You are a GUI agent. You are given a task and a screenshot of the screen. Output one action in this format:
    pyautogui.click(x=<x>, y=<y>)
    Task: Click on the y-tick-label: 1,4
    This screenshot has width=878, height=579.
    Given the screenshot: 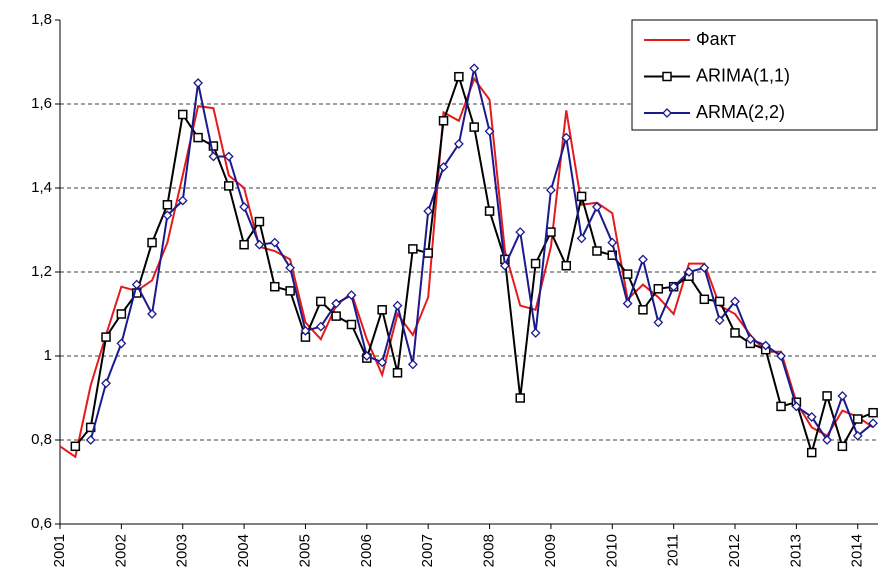 What is the action you would take?
    pyautogui.click(x=41, y=187)
    